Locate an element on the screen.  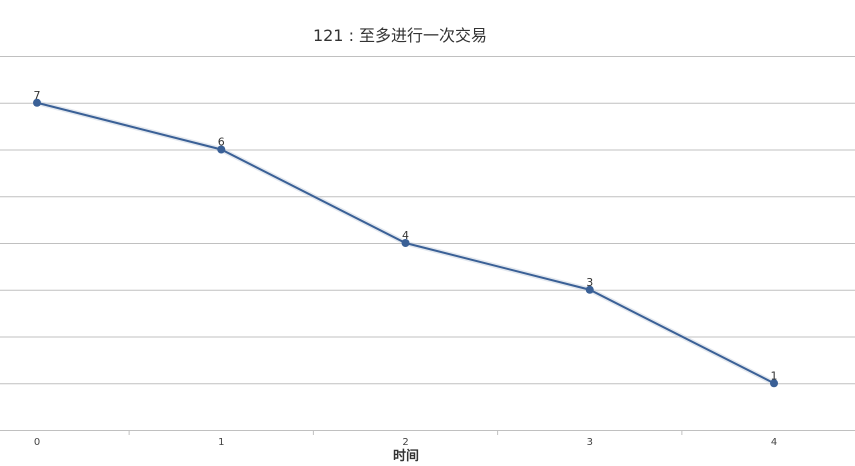
data-label: 1 is located at coordinates (774, 375).